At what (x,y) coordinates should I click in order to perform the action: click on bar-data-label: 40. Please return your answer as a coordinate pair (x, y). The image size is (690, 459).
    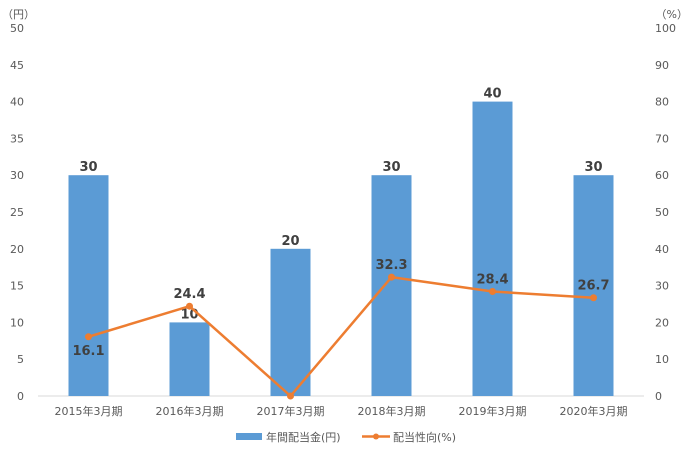
    Looking at the image, I should click on (492, 94).